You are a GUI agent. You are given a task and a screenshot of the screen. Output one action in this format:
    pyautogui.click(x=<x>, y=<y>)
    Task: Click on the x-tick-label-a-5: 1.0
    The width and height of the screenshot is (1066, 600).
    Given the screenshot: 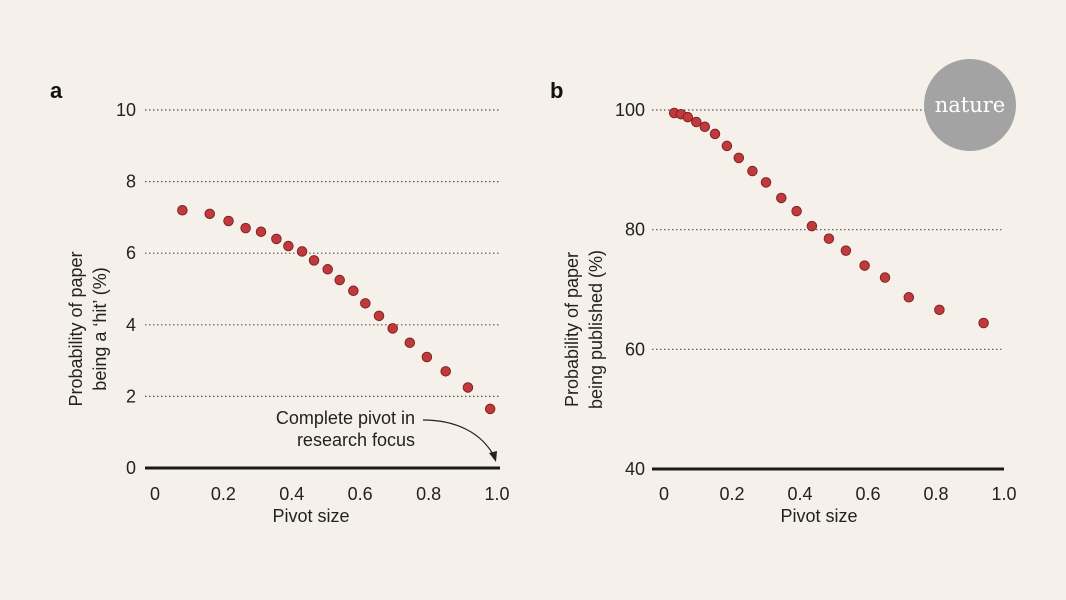 What is the action you would take?
    pyautogui.click(x=496, y=494)
    